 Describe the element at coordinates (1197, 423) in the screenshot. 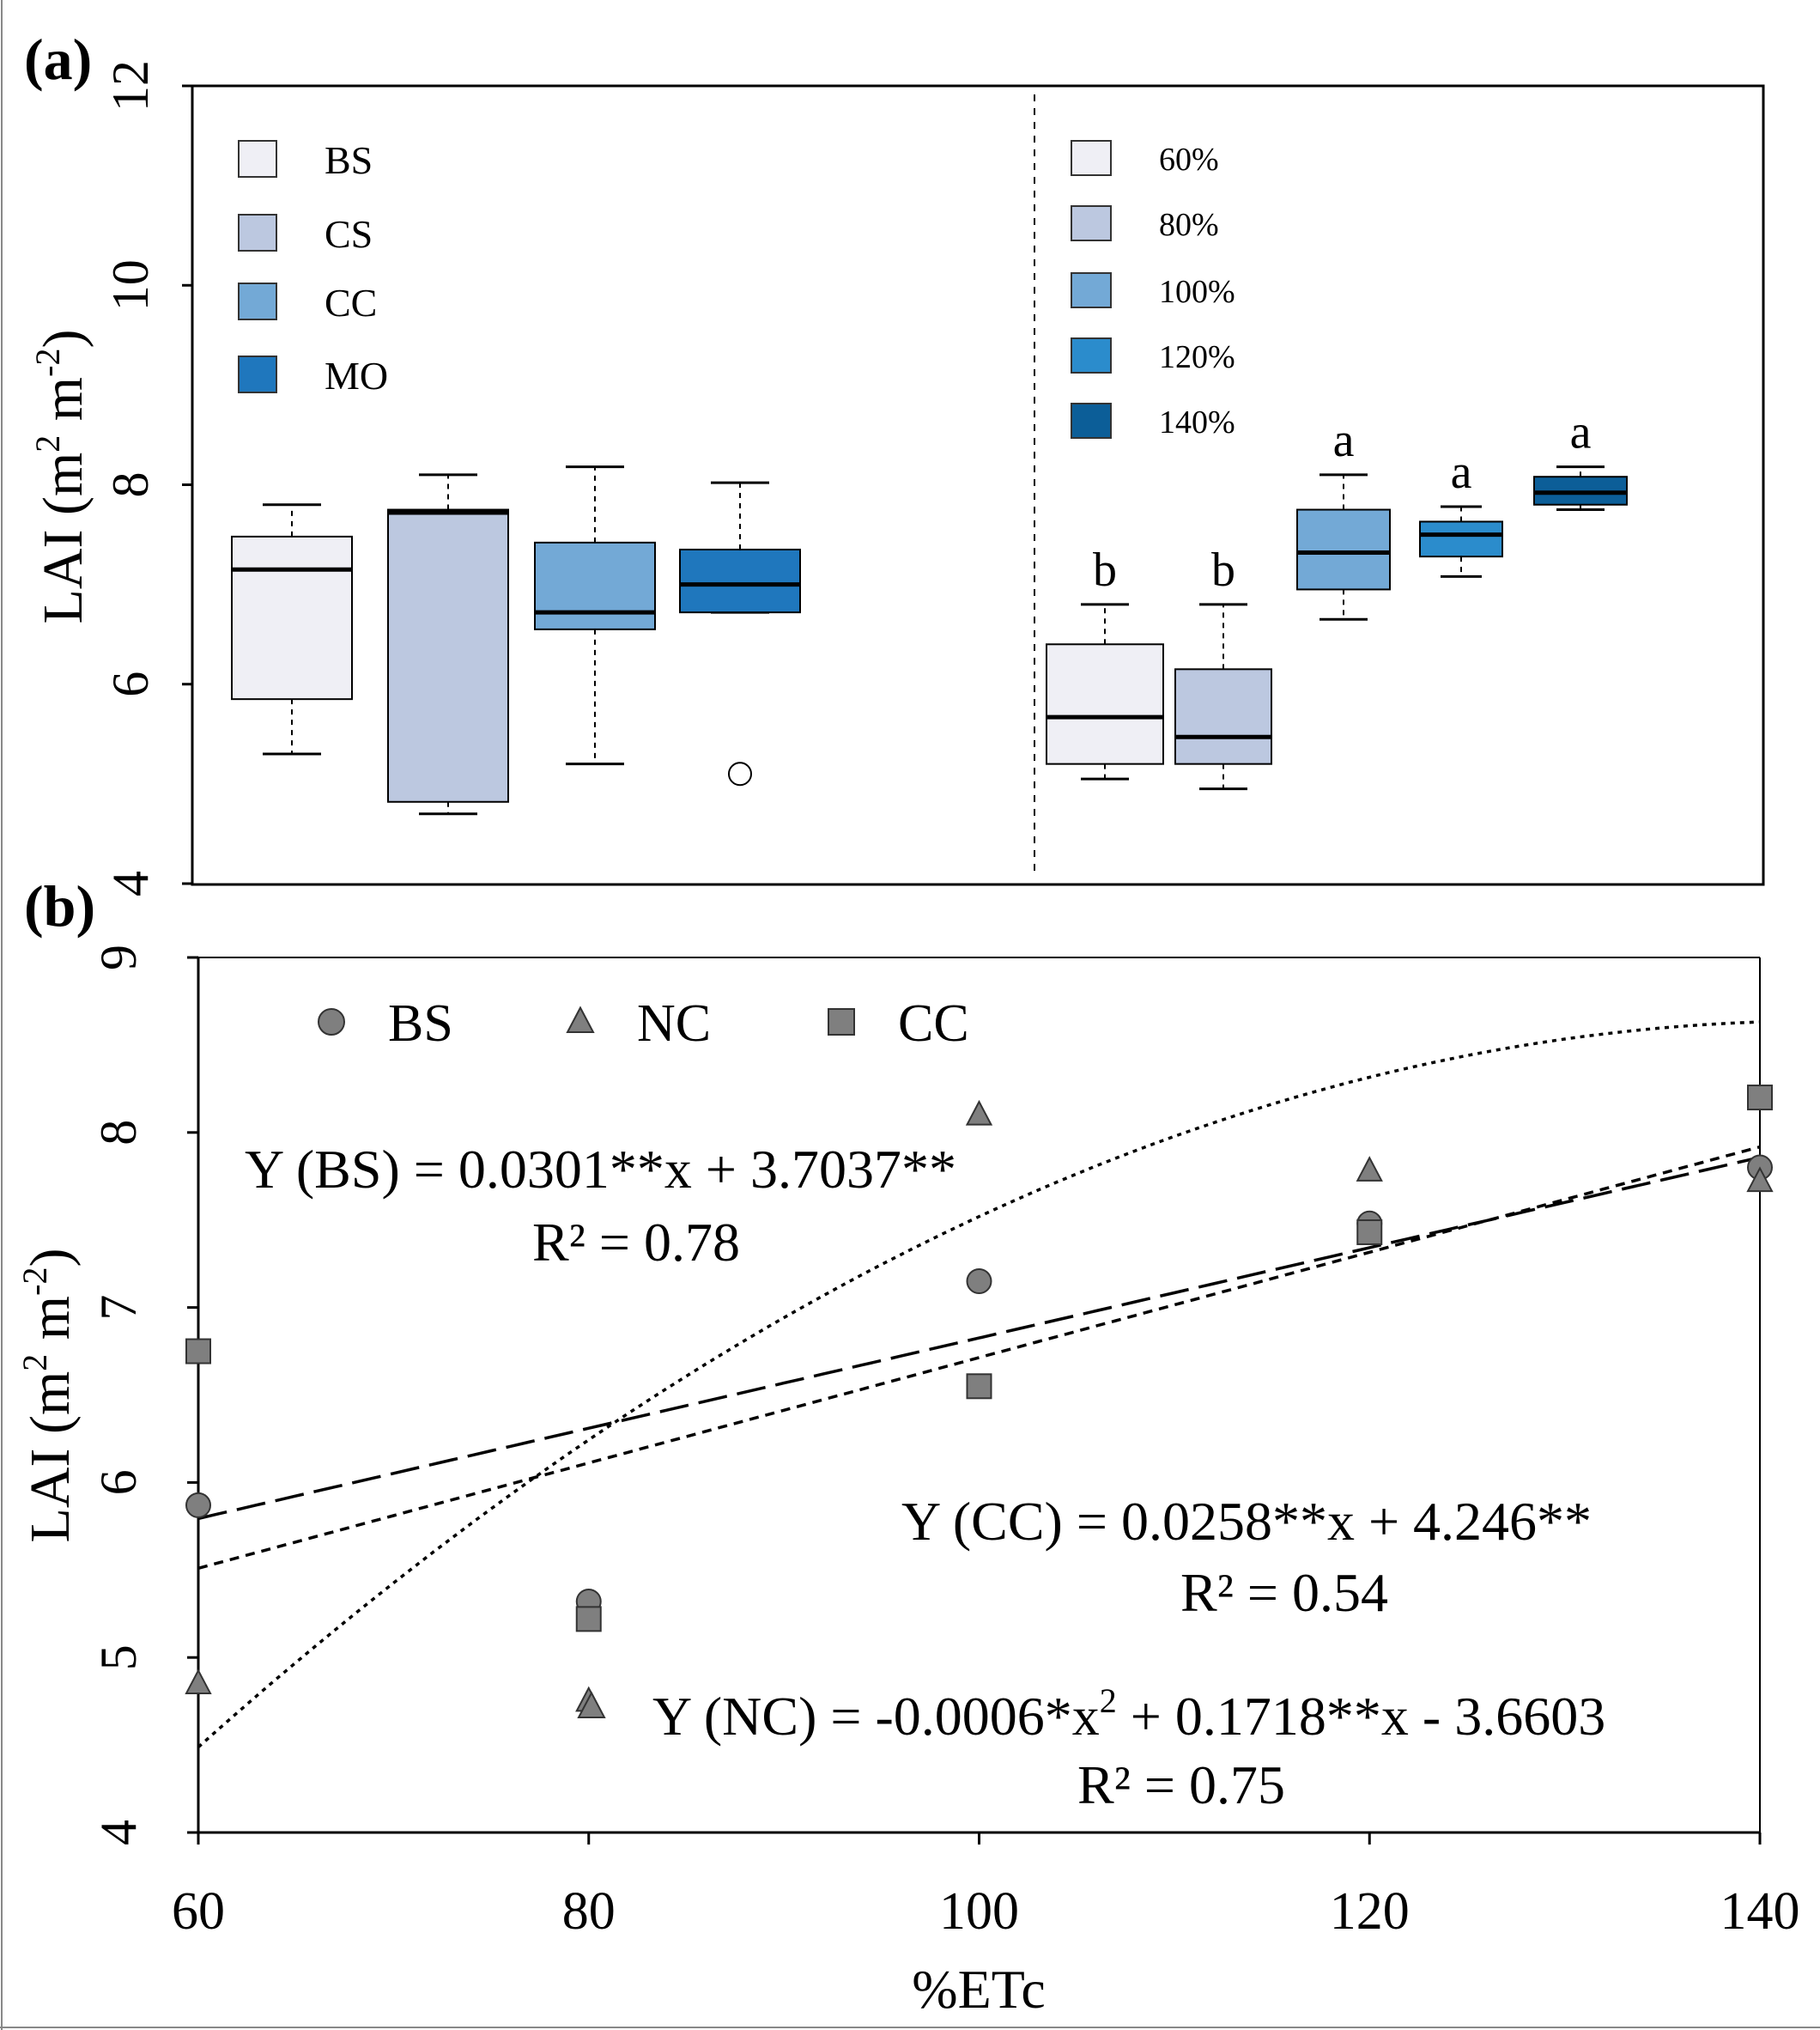

I see `legend-label: 140%` at that location.